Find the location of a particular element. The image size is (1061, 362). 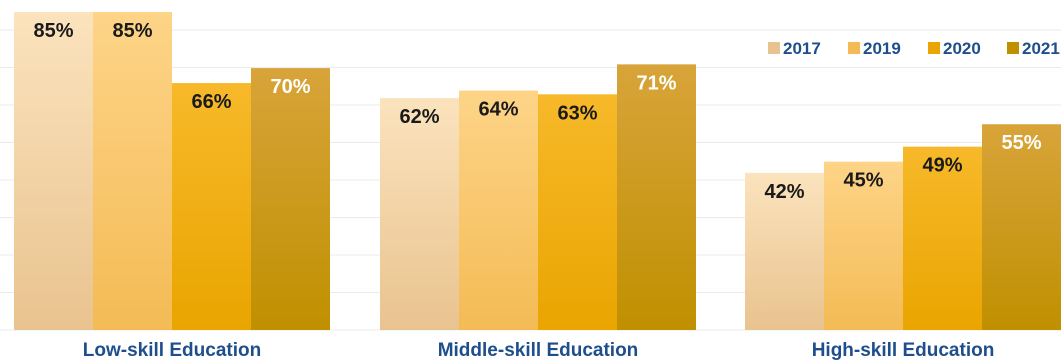

value-label: 42% is located at coordinates (784, 192).